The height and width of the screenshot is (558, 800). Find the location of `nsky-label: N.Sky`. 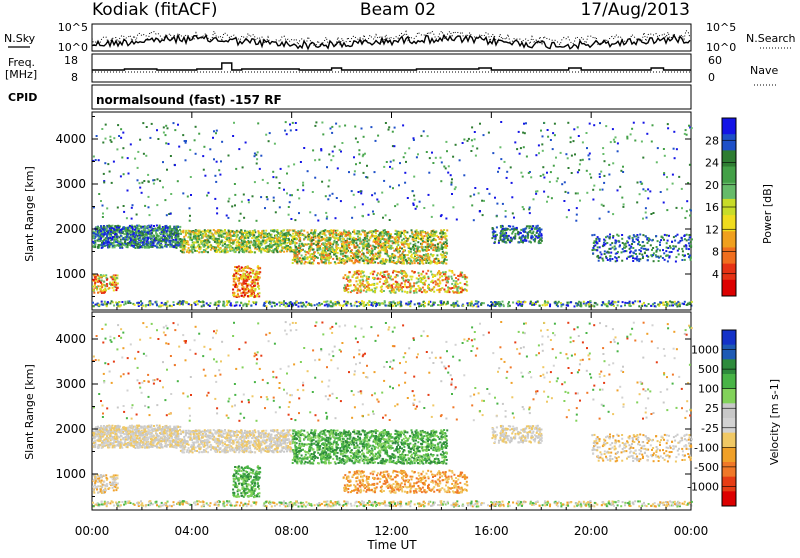

nsky-label: N.Sky is located at coordinates (20, 38).